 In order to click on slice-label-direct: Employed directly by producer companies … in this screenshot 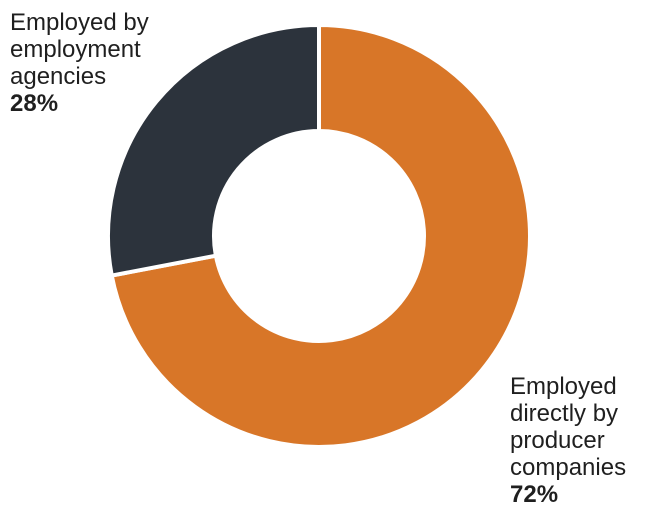, I will do `click(580, 440)`.